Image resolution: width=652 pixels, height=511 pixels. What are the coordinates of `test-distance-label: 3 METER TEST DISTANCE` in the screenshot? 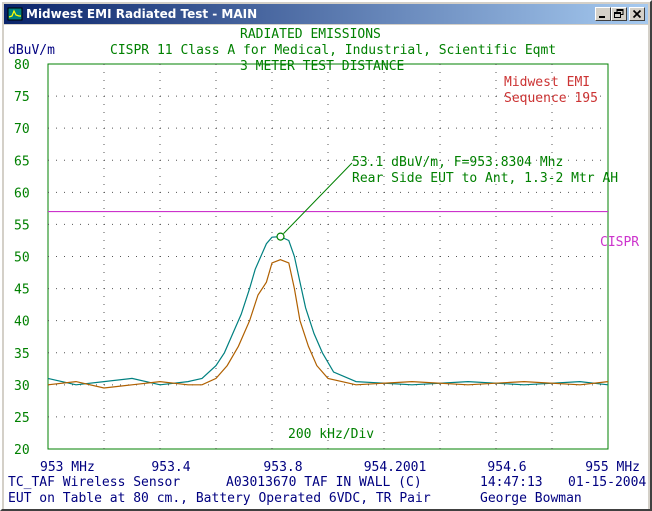 It's located at (322, 66).